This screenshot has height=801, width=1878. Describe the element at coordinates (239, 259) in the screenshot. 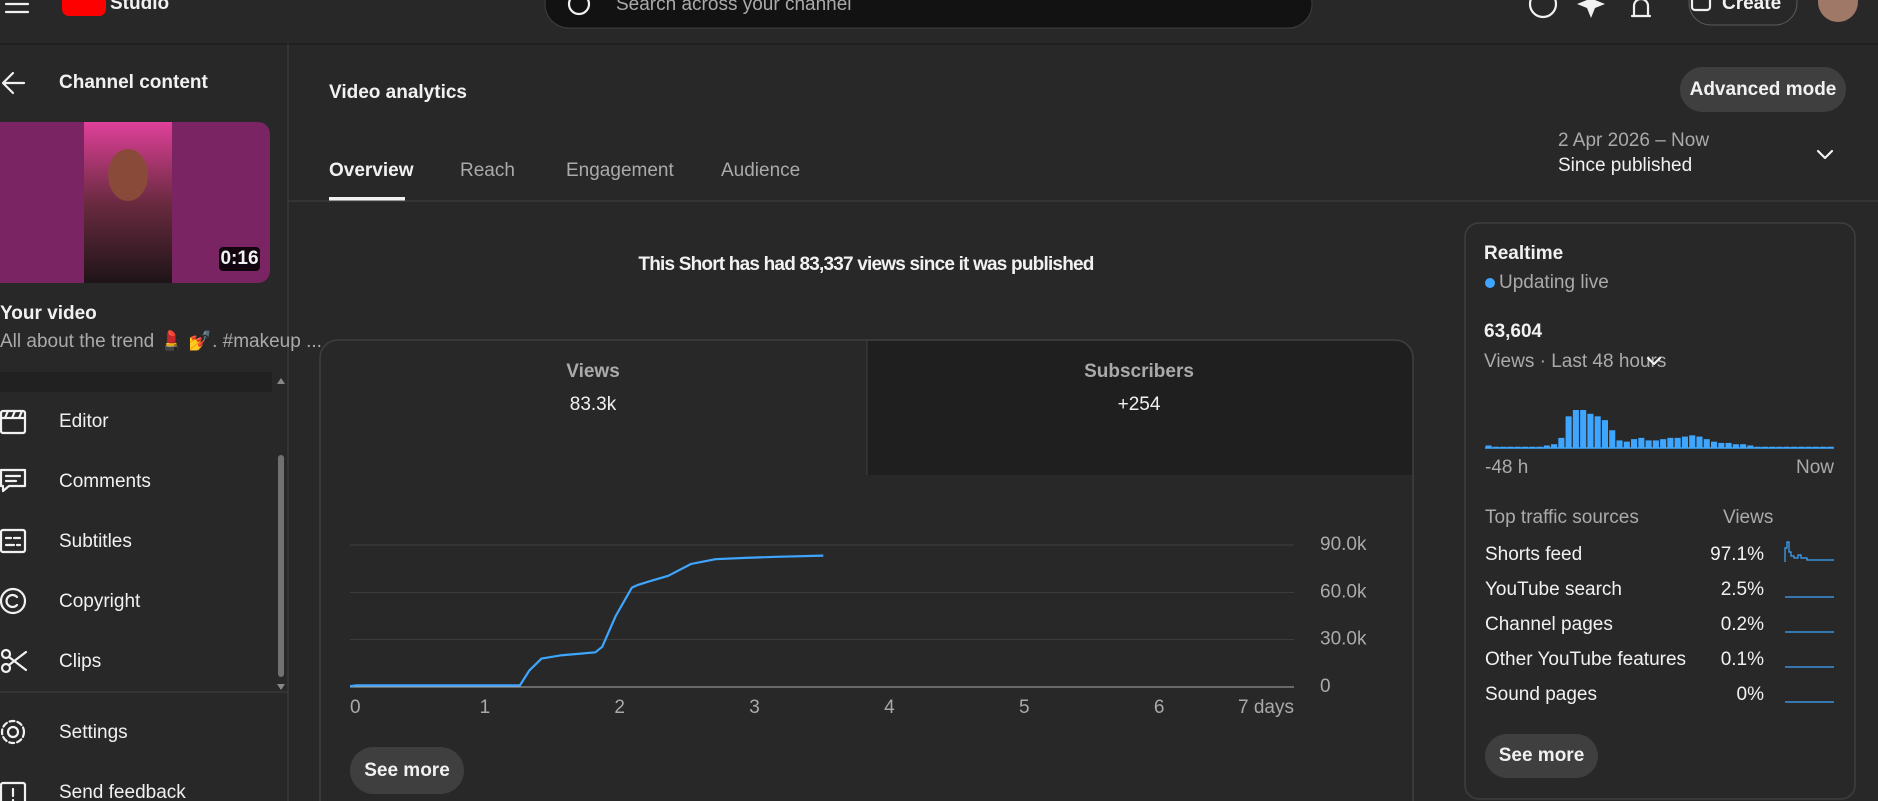

I see `duration-badge` at that location.